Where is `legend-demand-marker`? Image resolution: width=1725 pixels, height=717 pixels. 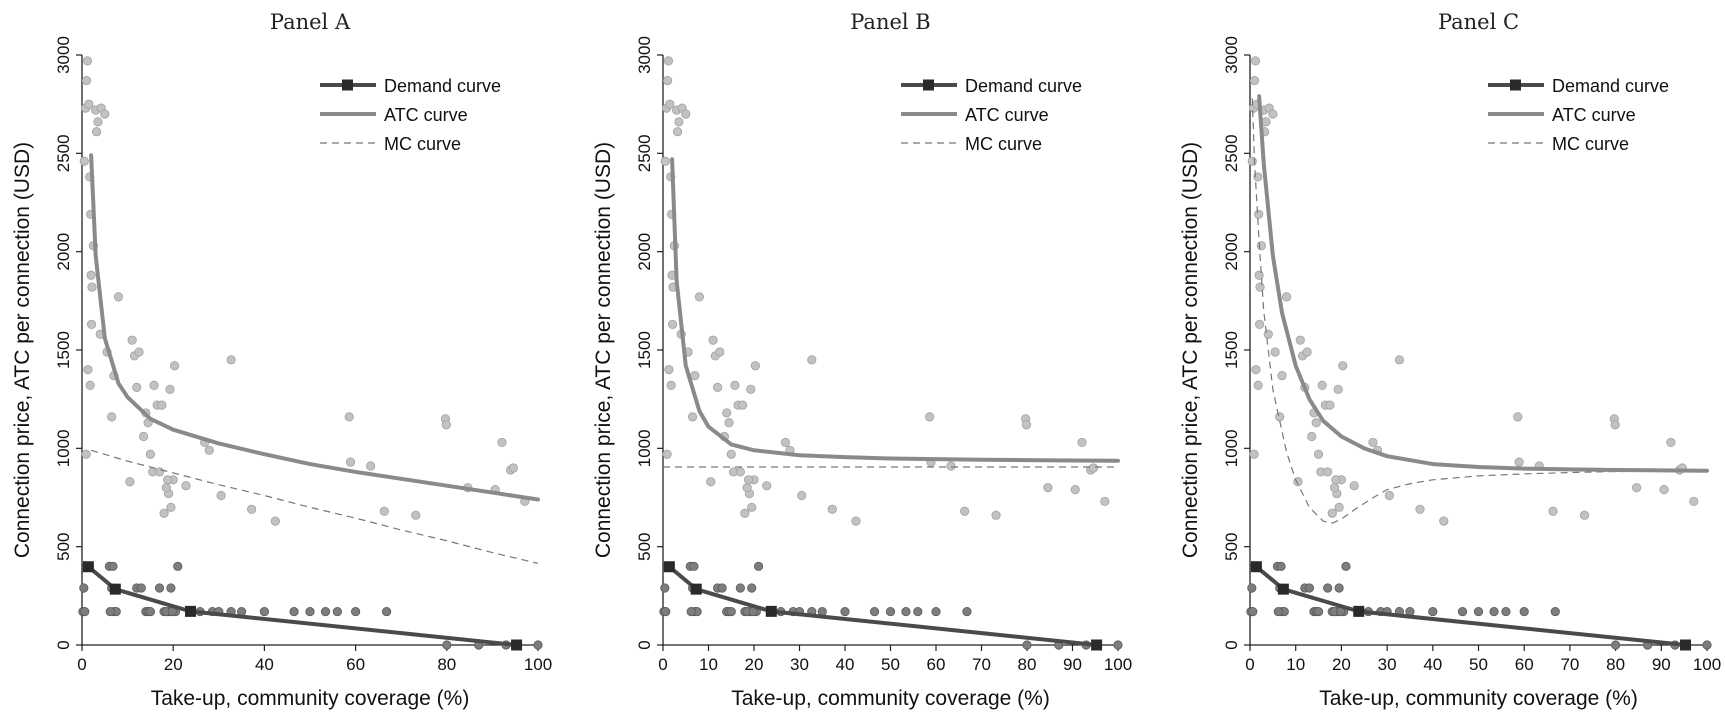
legend-demand-marker is located at coordinates (347, 85).